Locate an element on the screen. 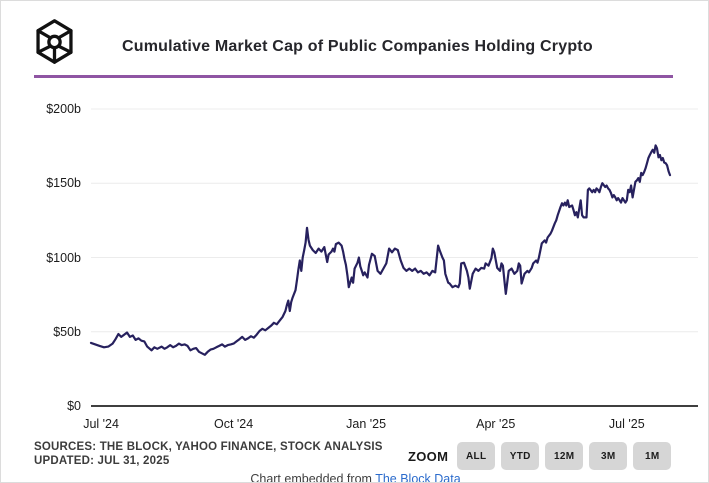  embed-text: Chart embedded from is located at coordinates (313, 477).